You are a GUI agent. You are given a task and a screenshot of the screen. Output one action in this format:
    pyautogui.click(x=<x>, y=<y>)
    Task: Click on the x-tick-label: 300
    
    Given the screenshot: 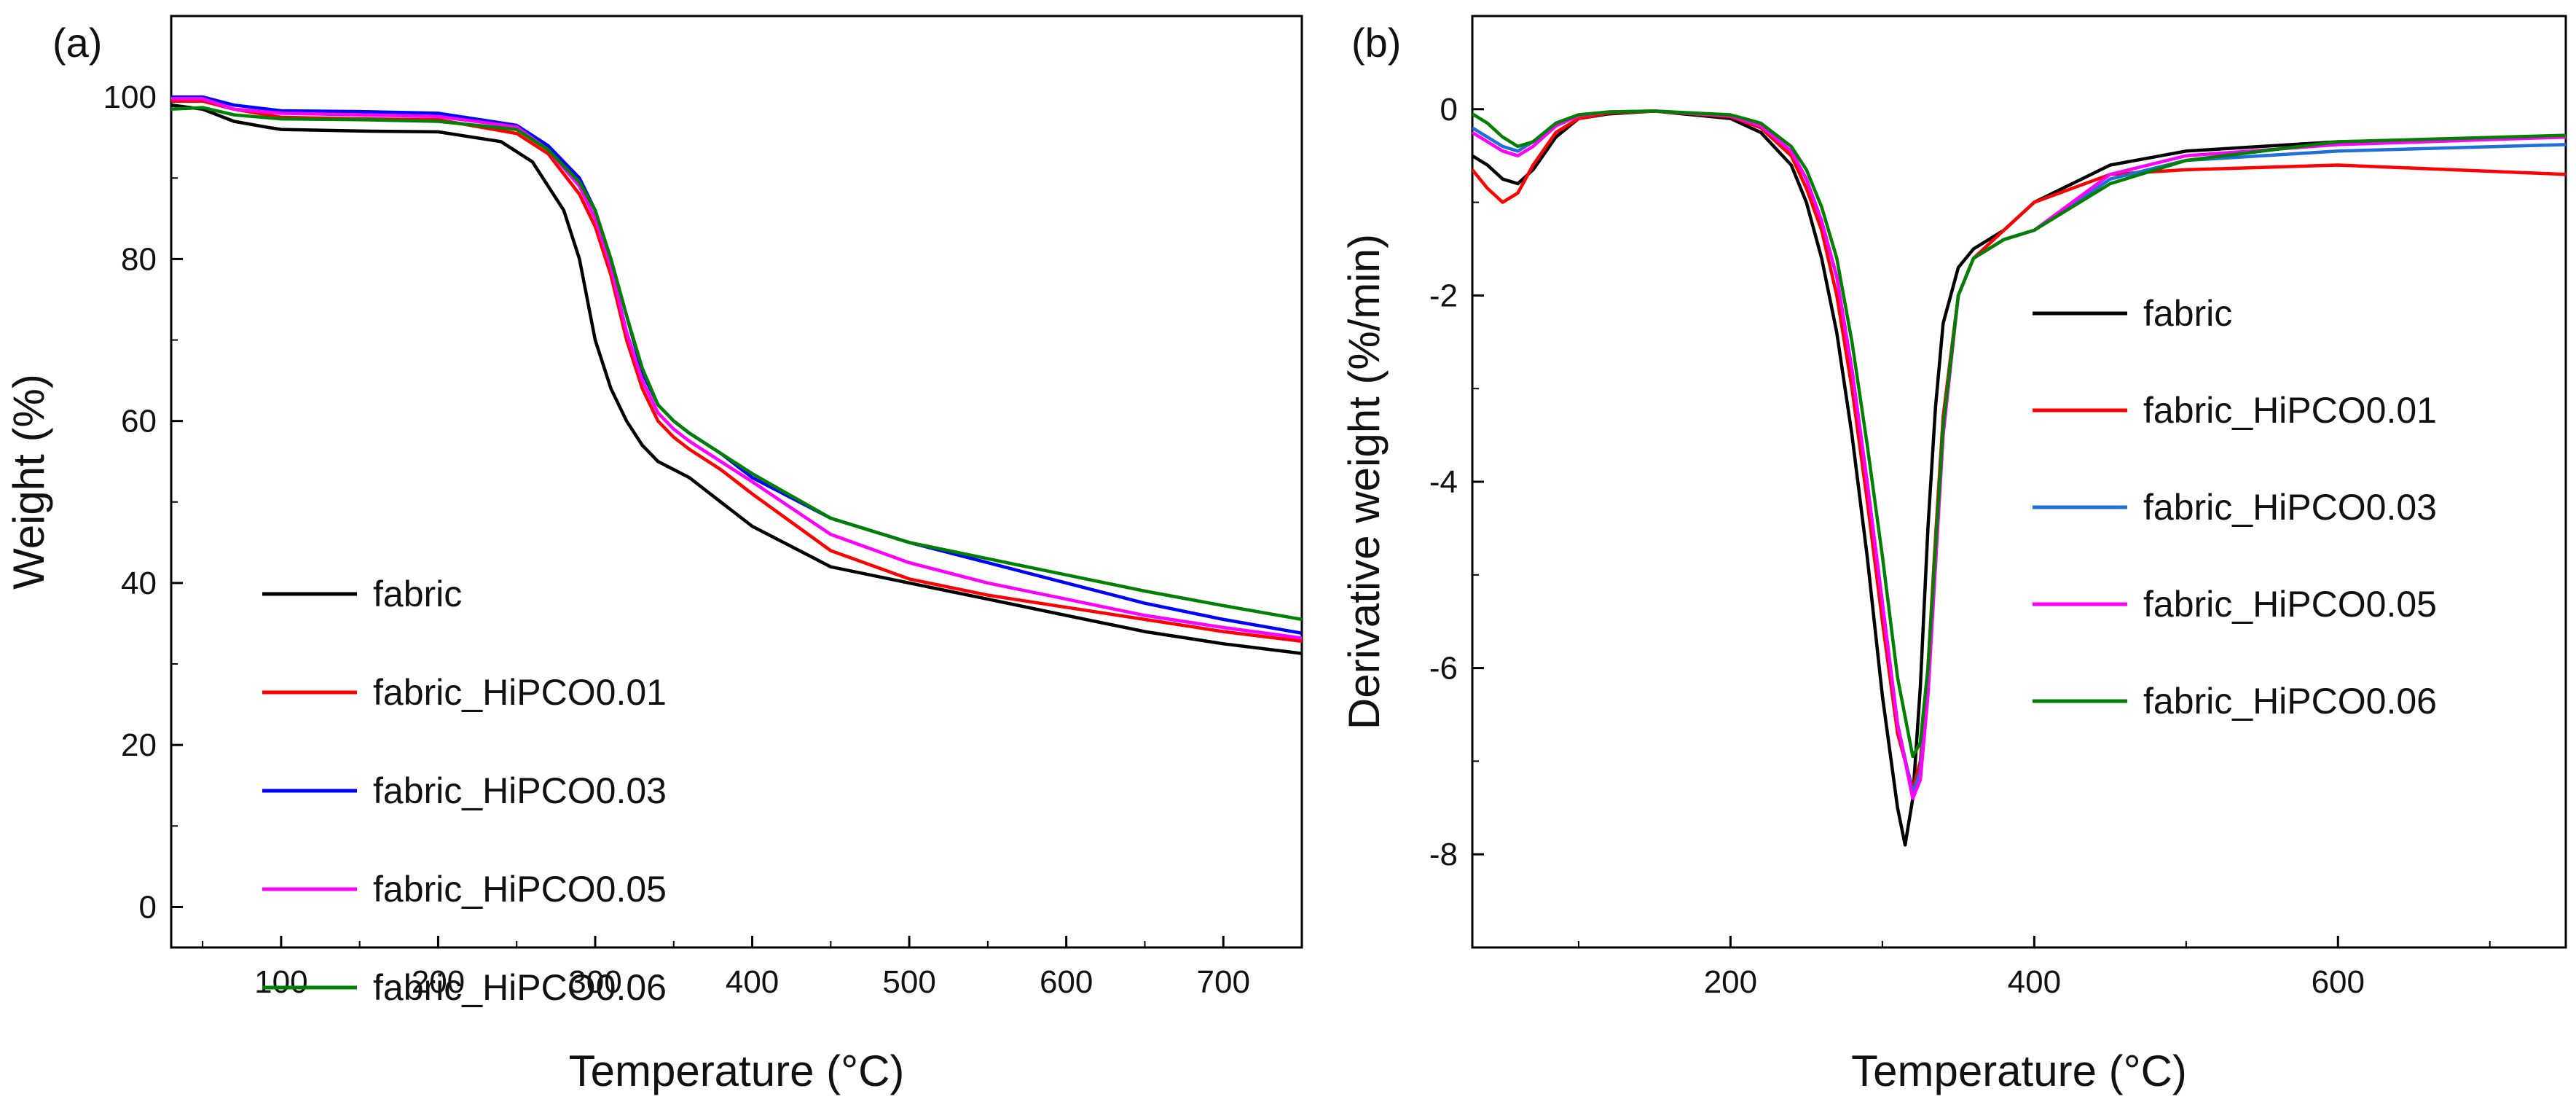 What is the action you would take?
    pyautogui.click(x=594, y=982)
    